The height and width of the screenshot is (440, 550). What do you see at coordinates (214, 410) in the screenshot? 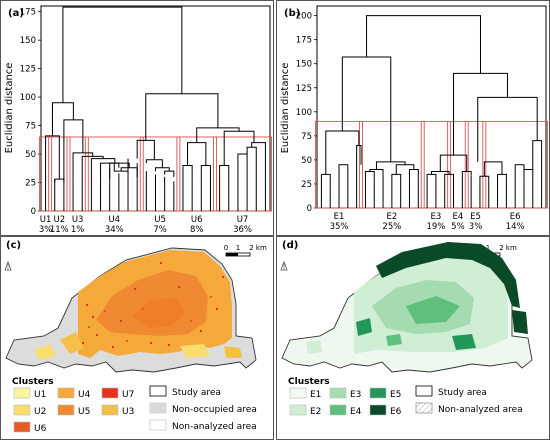
I see `legend-non-occupied-label: Non-occupied area` at bounding box center [214, 410].